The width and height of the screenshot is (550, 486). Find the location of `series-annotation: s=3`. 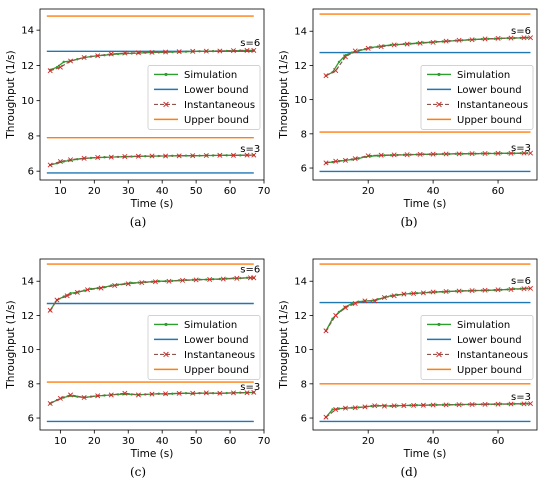

series-annotation: s=3 is located at coordinates (250, 387).